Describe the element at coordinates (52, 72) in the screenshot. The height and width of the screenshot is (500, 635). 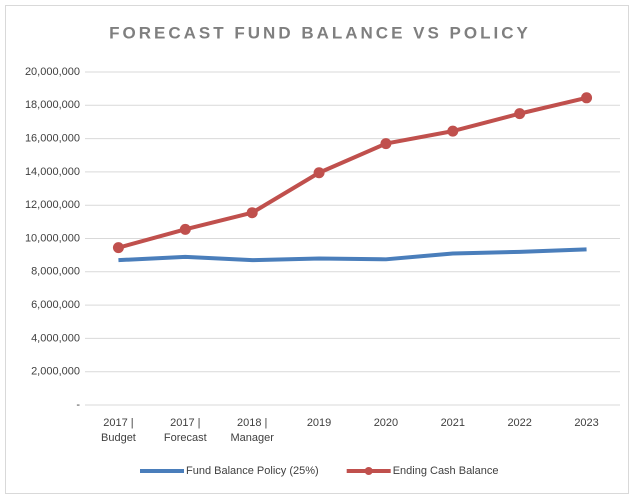
I see `y-tick-label: 20,000,000` at that location.